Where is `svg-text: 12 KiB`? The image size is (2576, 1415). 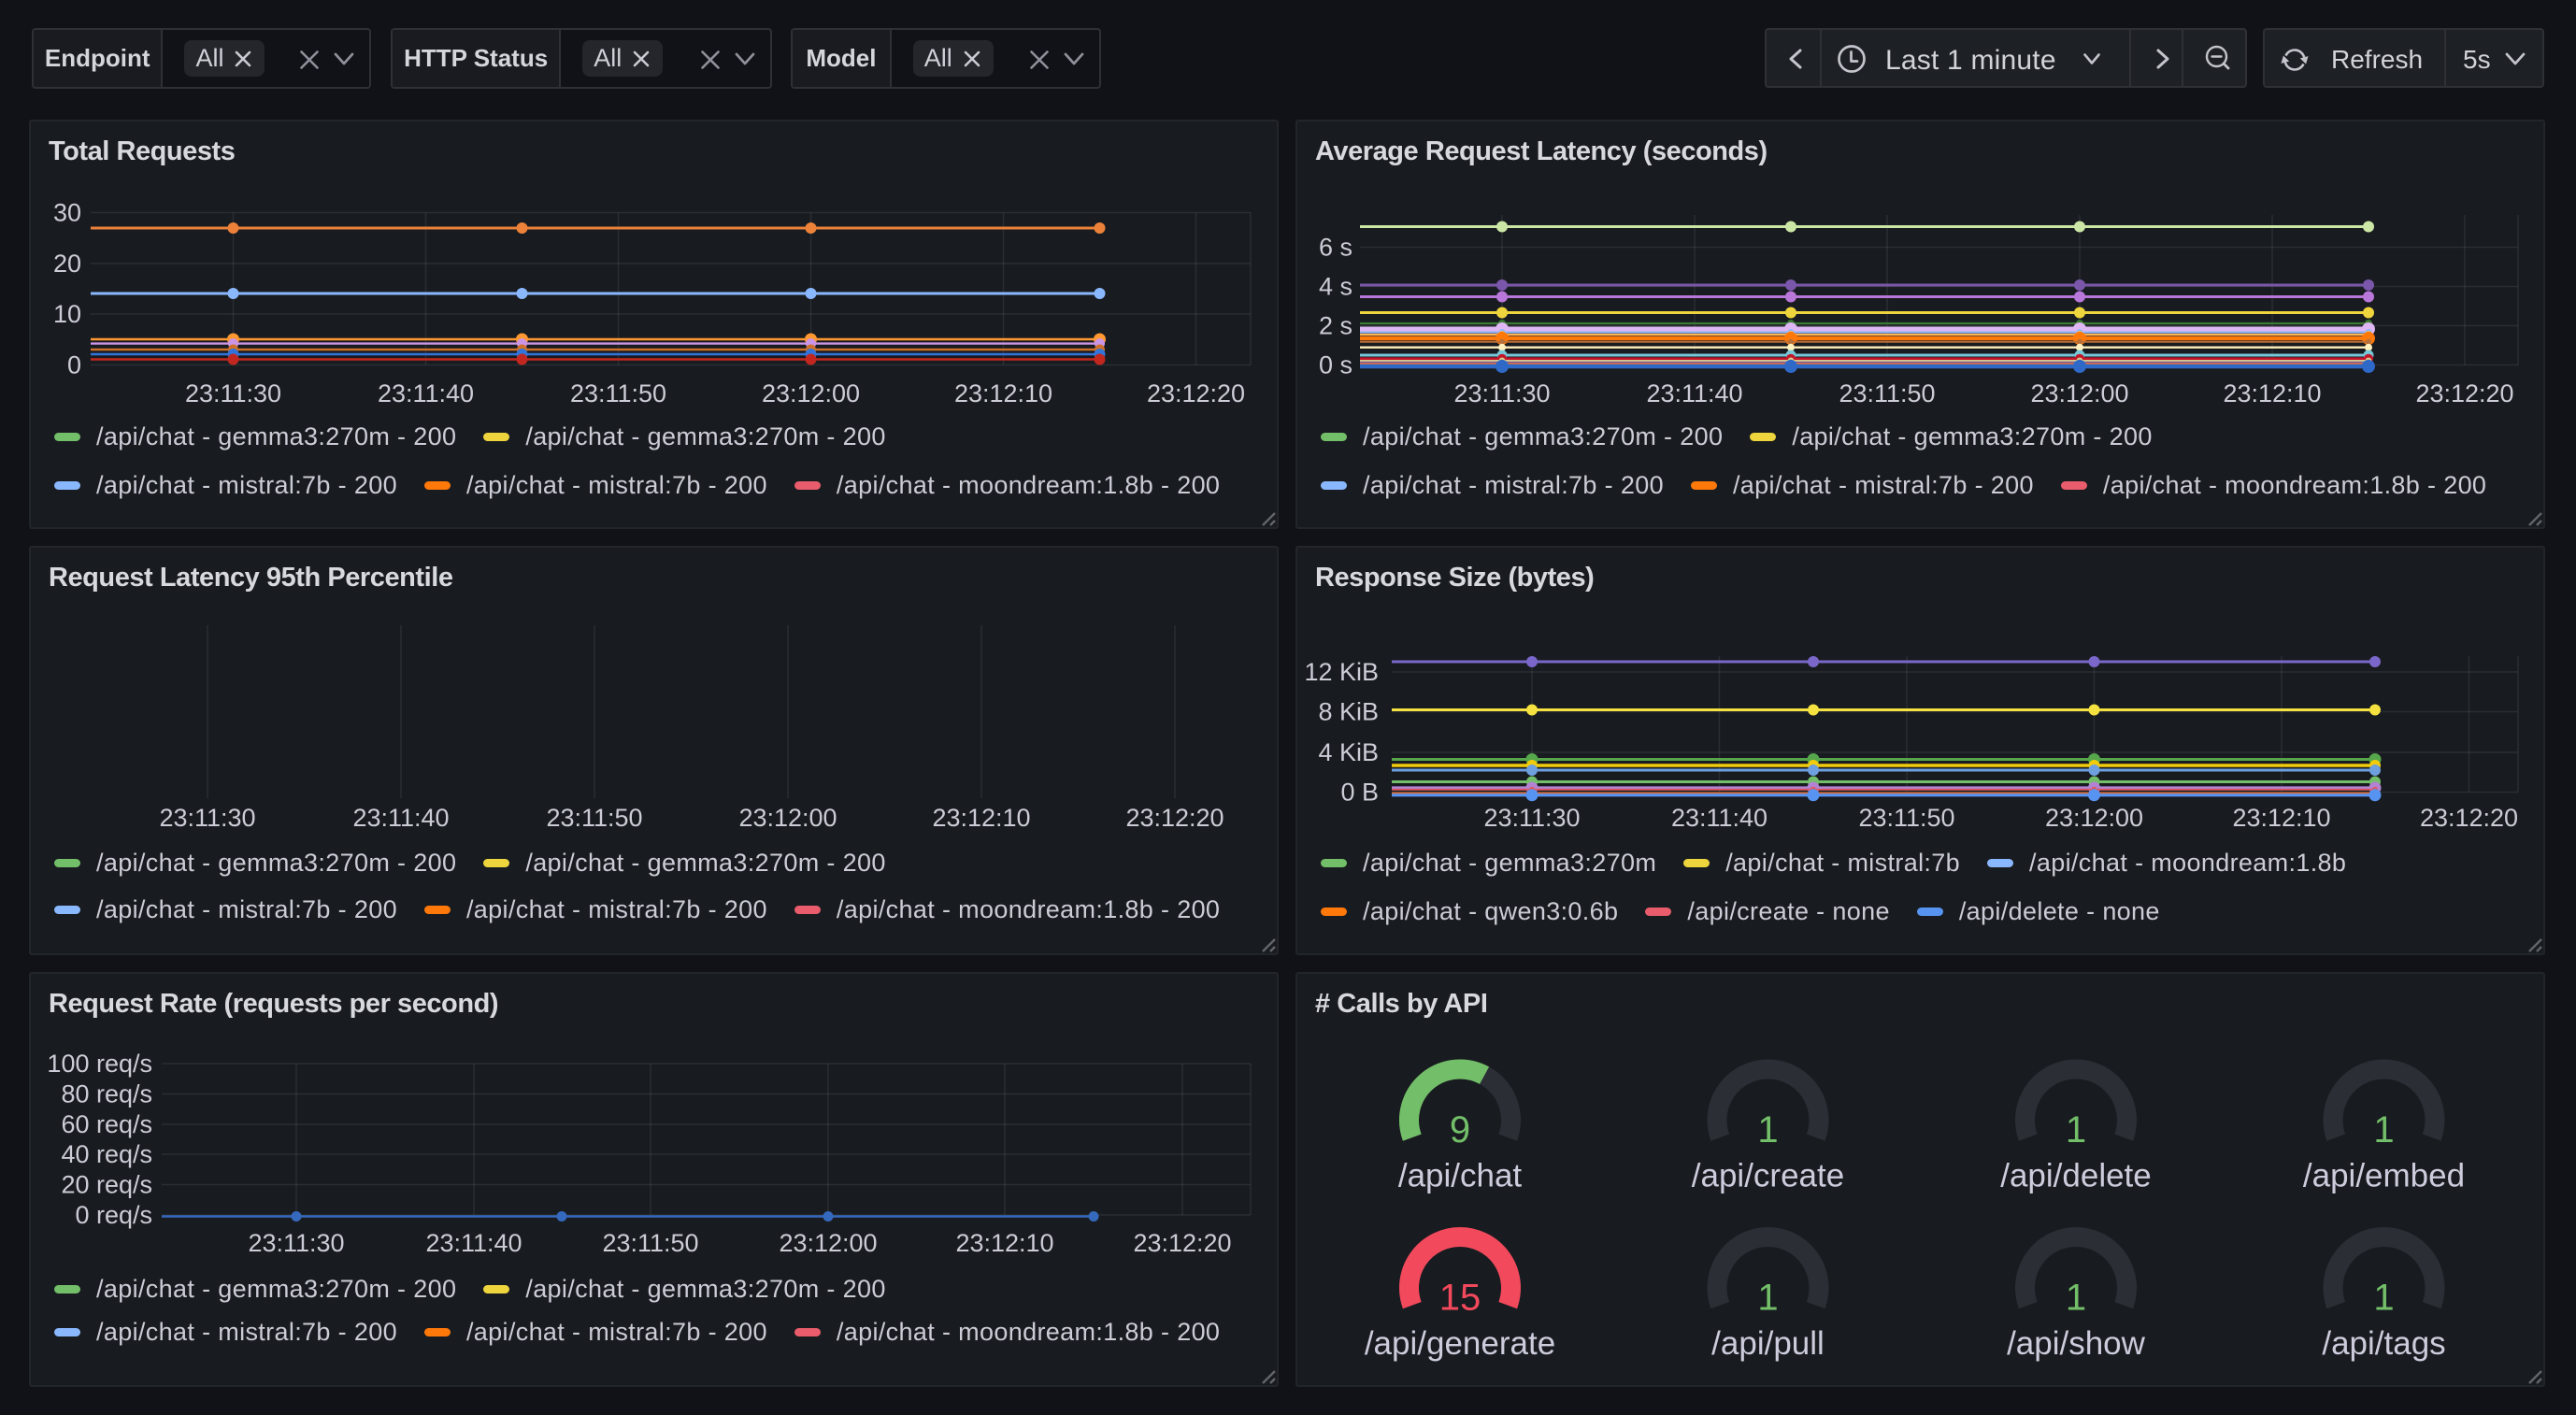
svg-text: 12 KiB is located at coordinates (1341, 672).